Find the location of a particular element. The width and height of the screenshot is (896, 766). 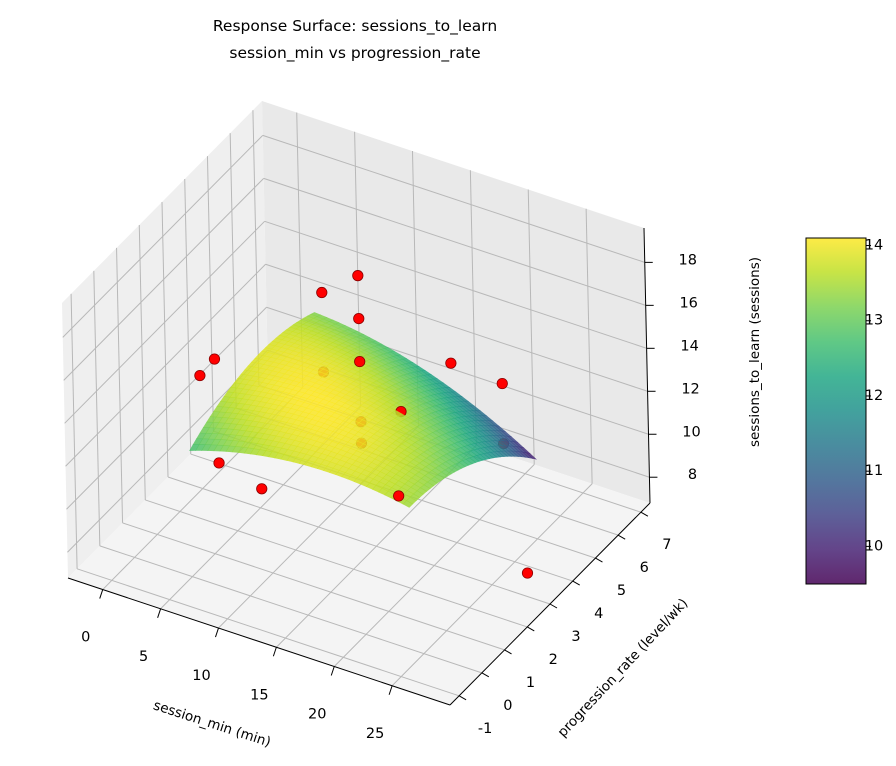

x-tick-label: 20 is located at coordinates (317, 715).